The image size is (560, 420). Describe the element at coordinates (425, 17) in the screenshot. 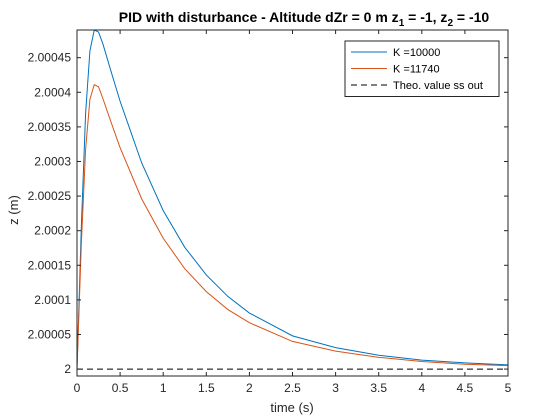

I see `title-mid: = -1, z` at that location.